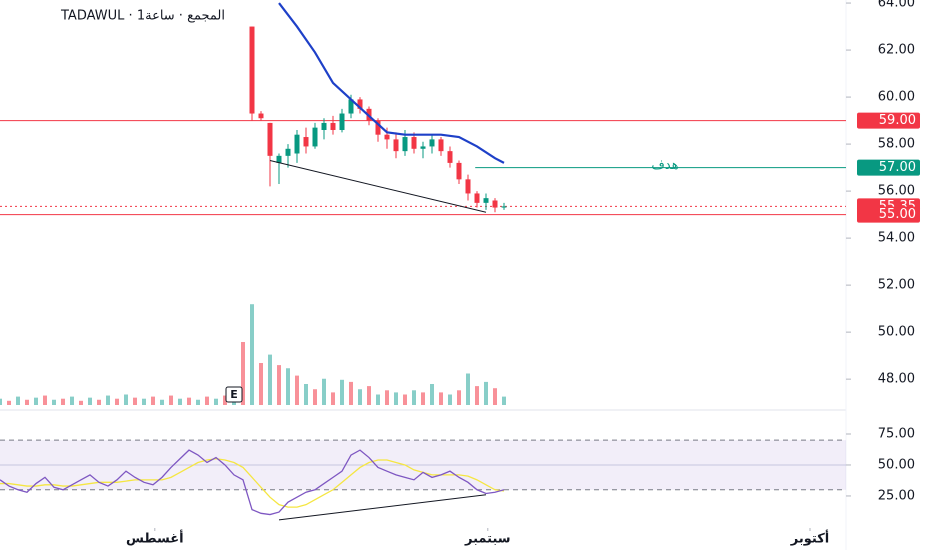 The height and width of the screenshot is (550, 932). I want to click on y-tick-label: 60.00, so click(896, 97).